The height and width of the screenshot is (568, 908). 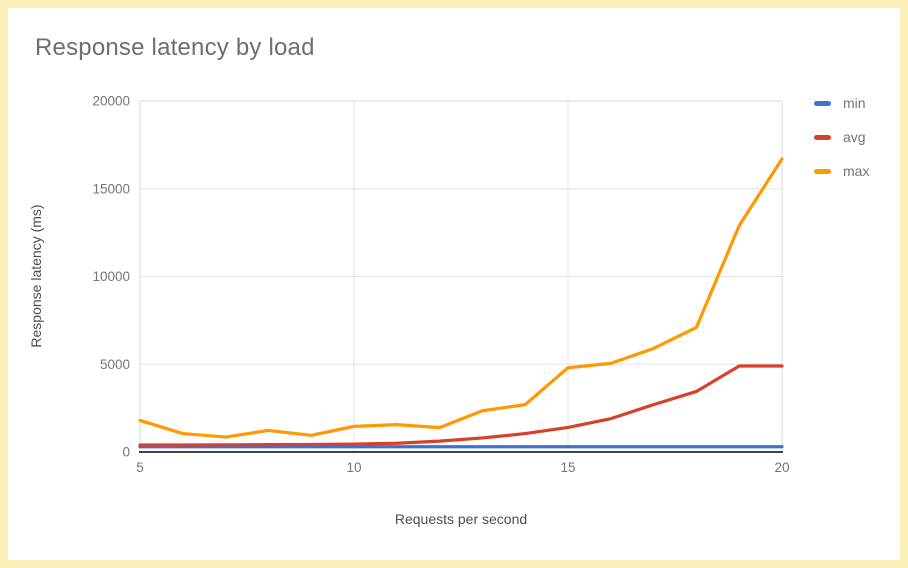 What do you see at coordinates (111, 188) in the screenshot?
I see `y-tick-label: 15000` at bounding box center [111, 188].